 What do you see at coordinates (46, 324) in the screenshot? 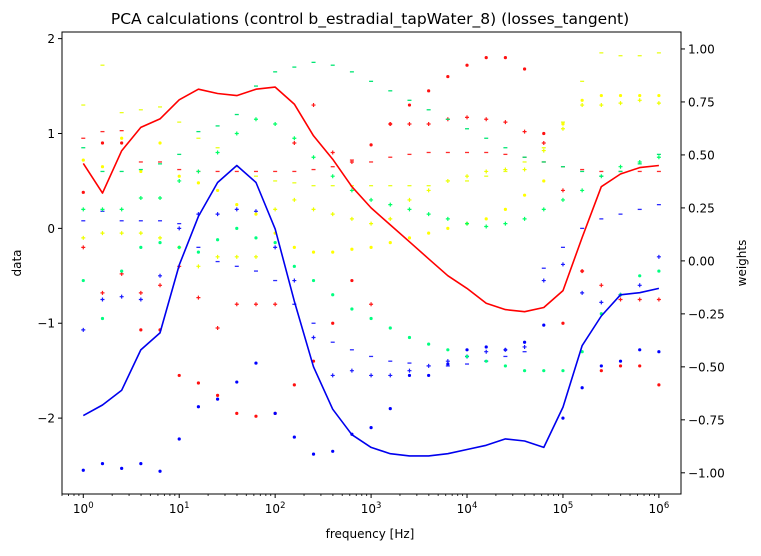
I see `y-tick-label: −1` at bounding box center [46, 324].